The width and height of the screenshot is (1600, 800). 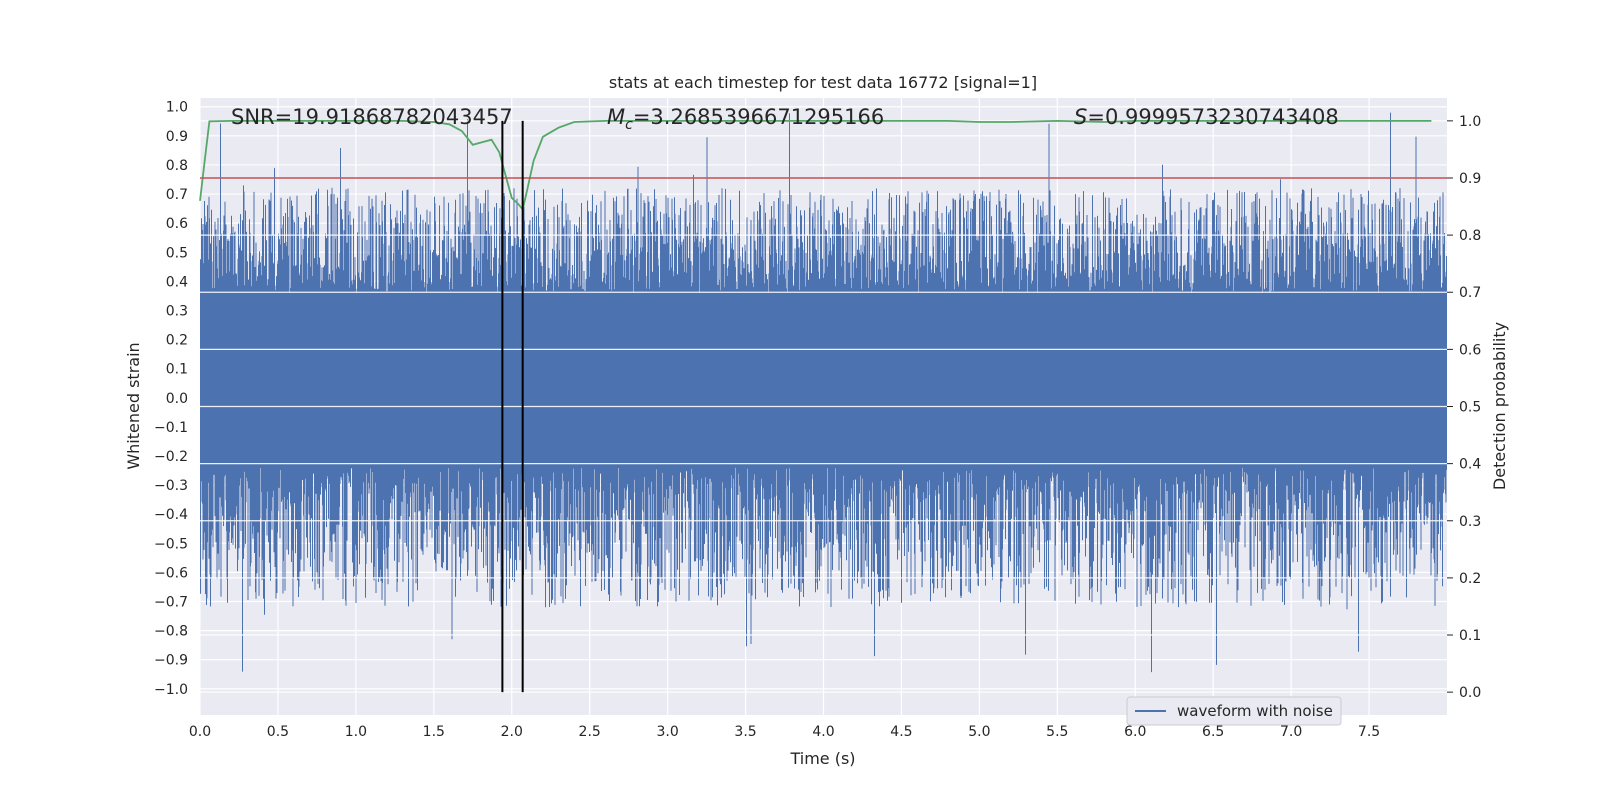 I want to click on x-tick-label: 2.0, so click(x=512, y=732).